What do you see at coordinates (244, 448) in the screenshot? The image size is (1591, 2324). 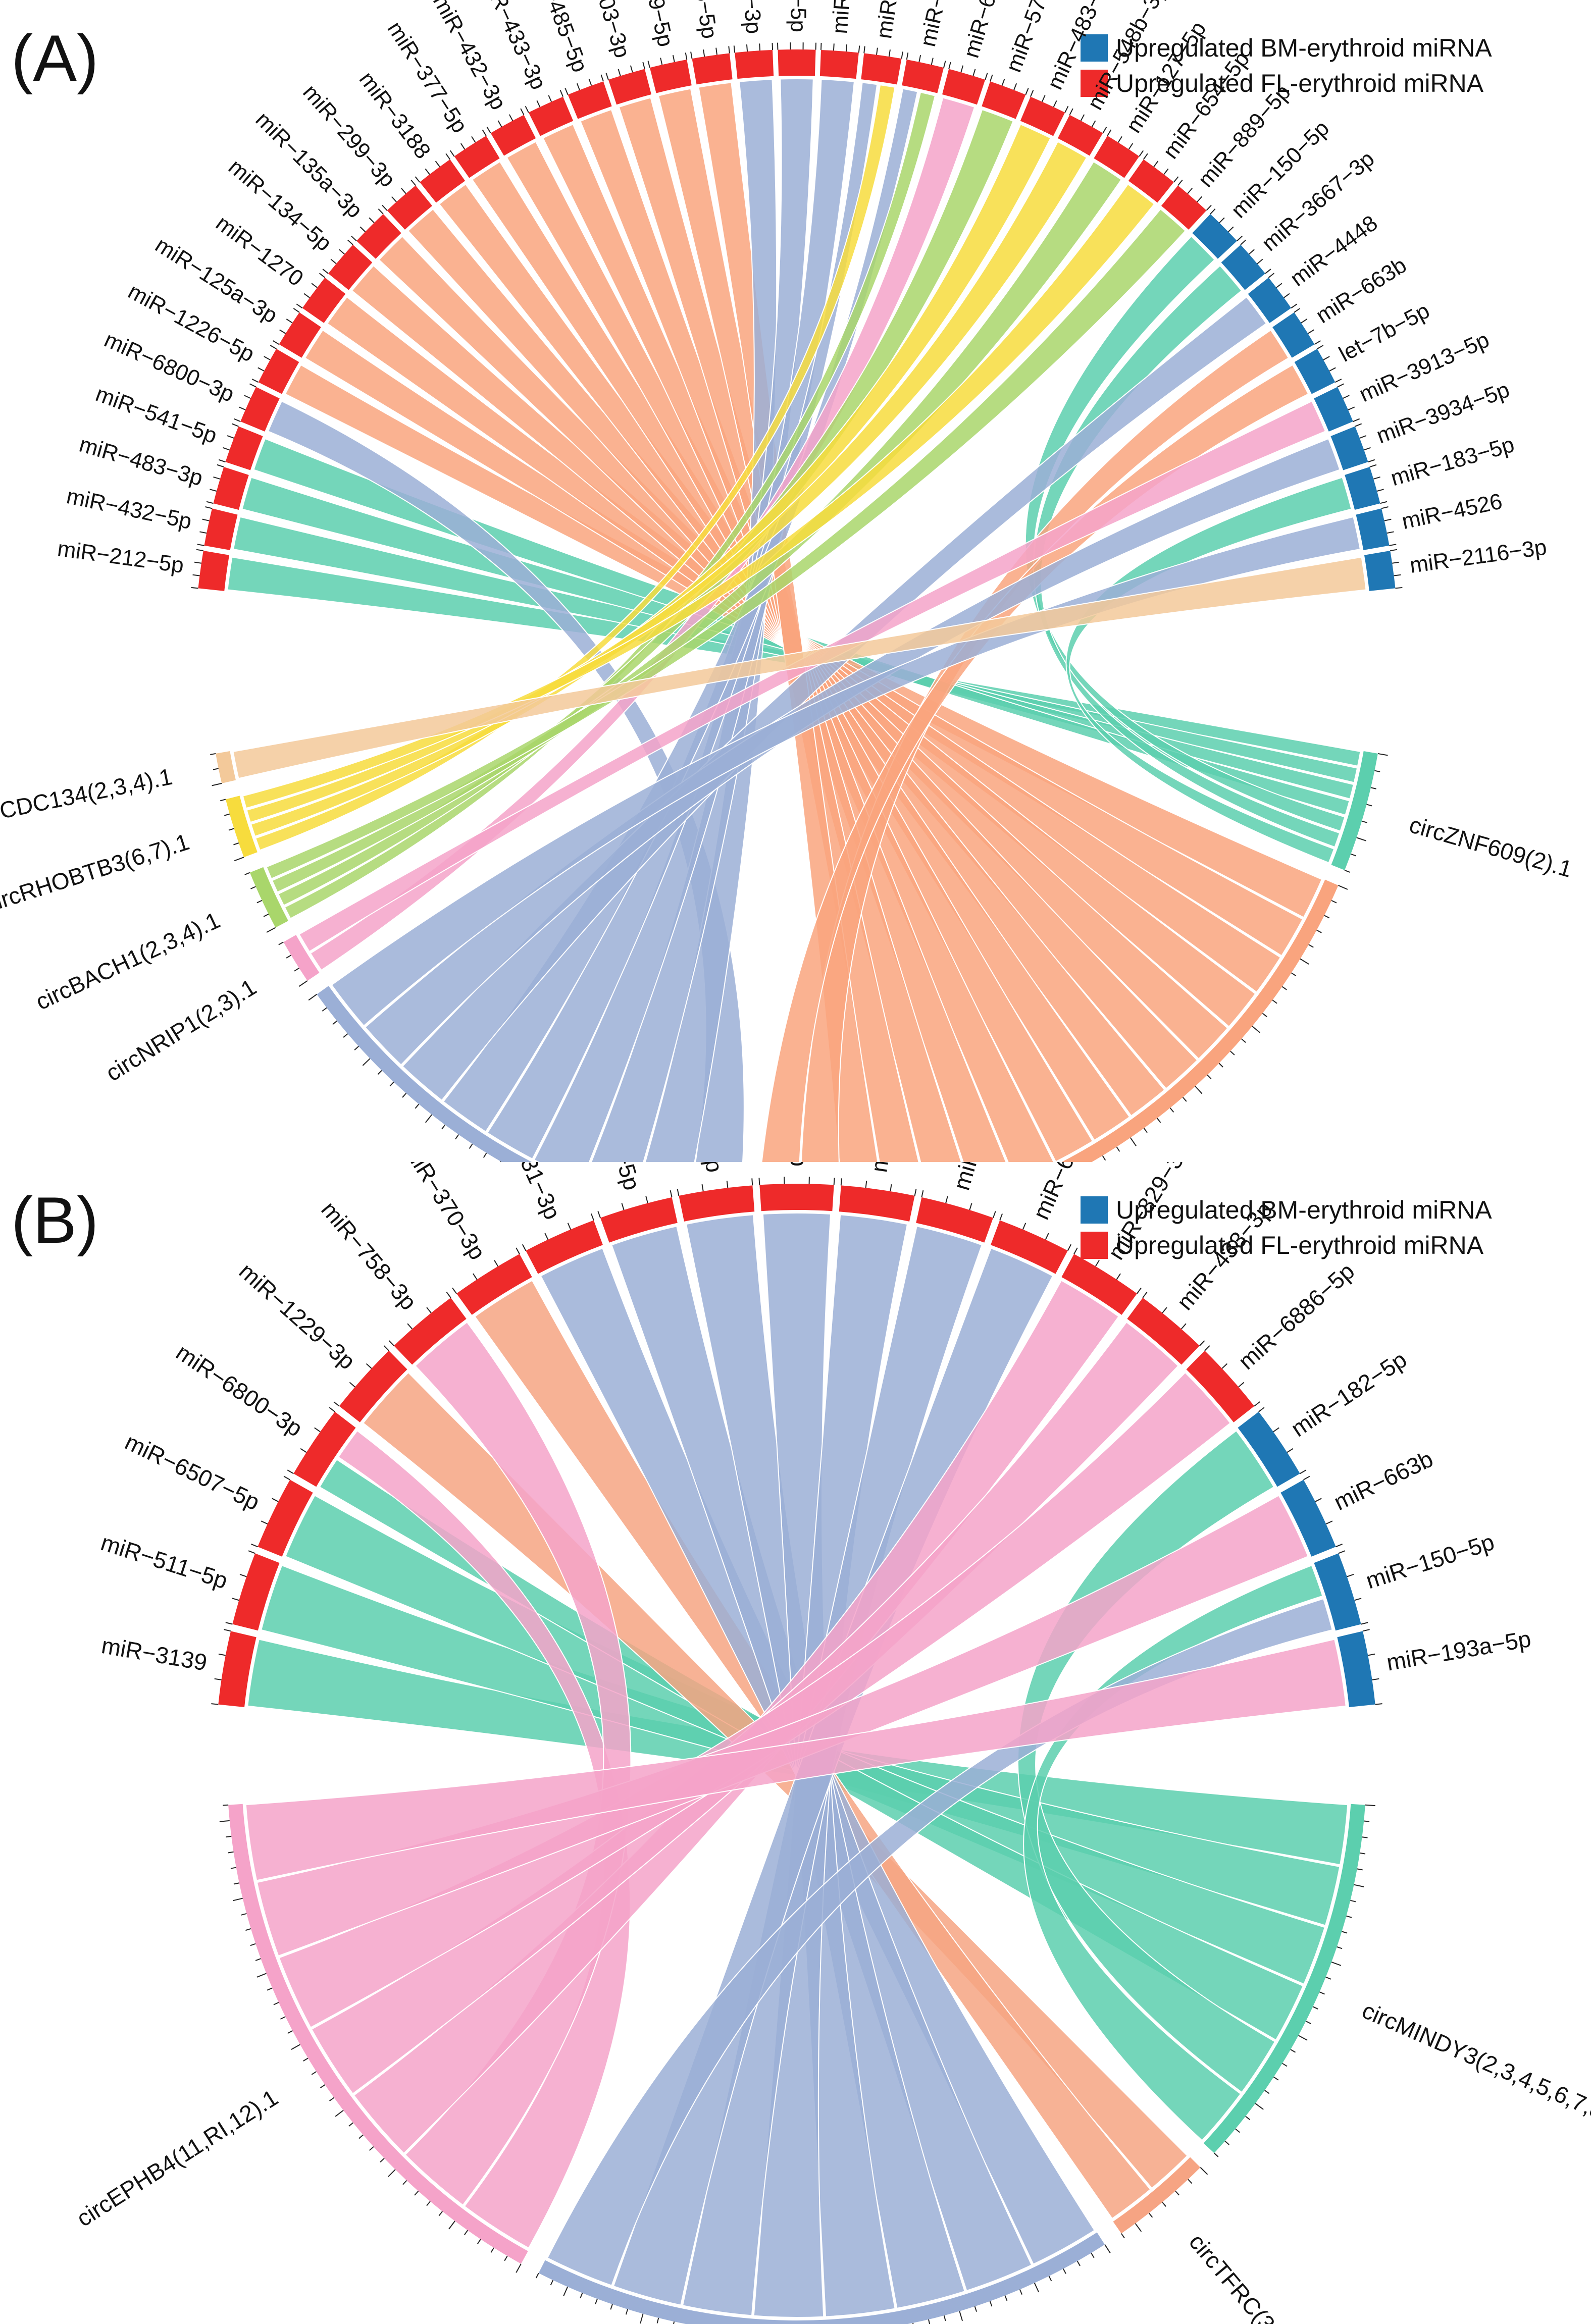 I see `mirna-sector-mir-541-5p` at bounding box center [244, 448].